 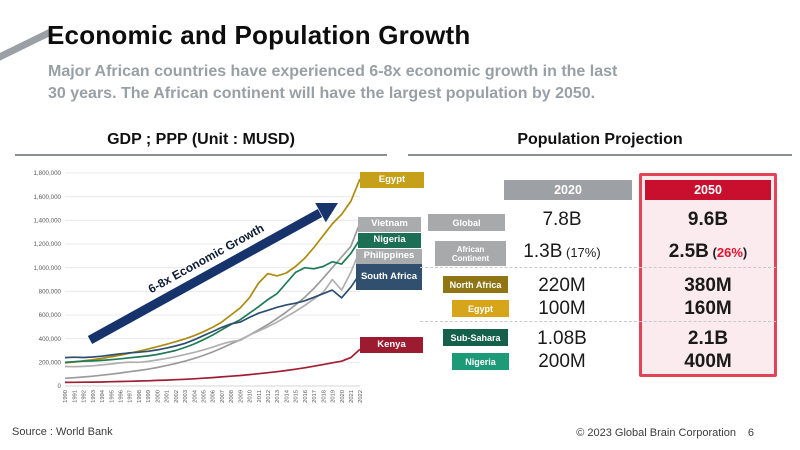 I want to click on line-kenya, so click(x=212, y=366).